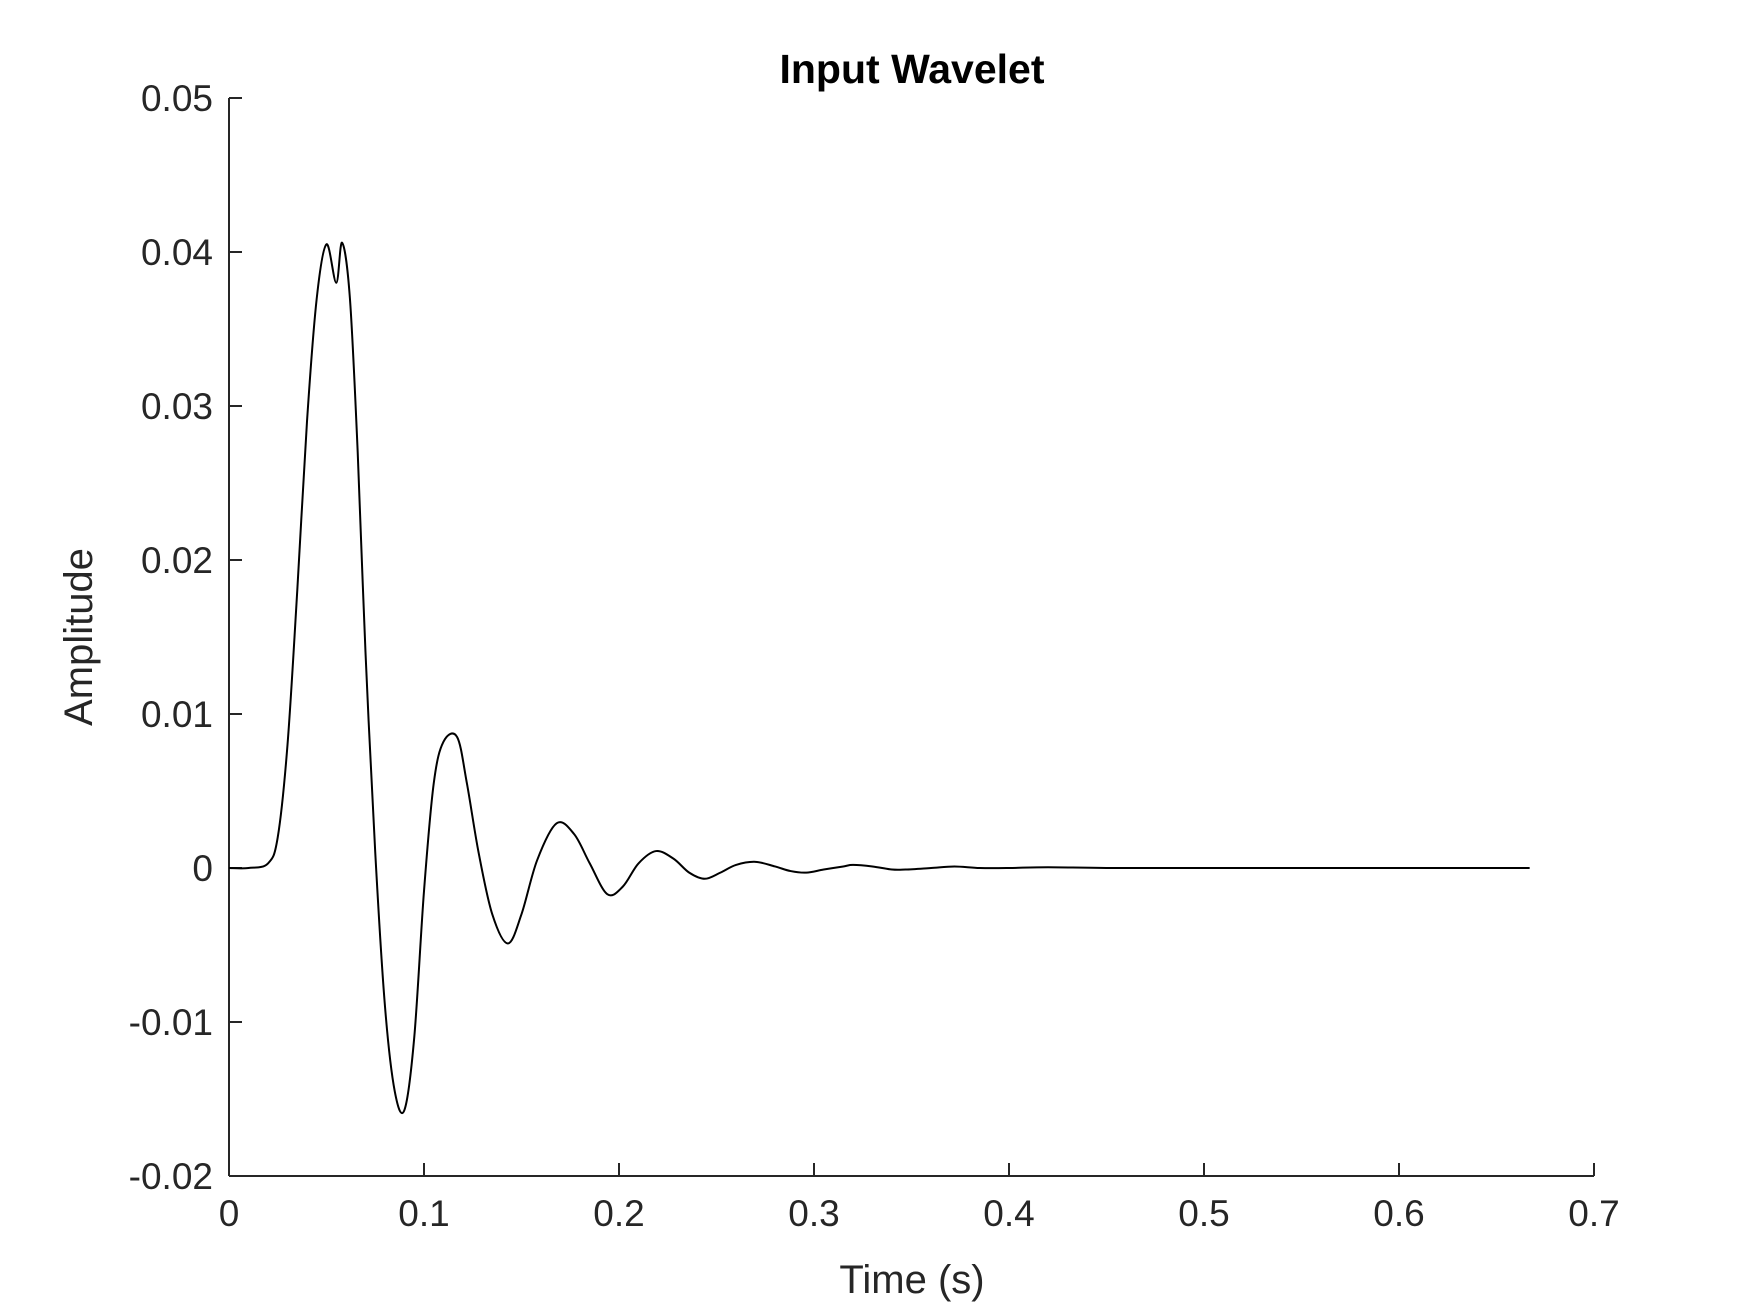 The width and height of the screenshot is (1750, 1313). Describe the element at coordinates (1008, 1213) in the screenshot. I see `x-tick-label: 0.4` at that location.